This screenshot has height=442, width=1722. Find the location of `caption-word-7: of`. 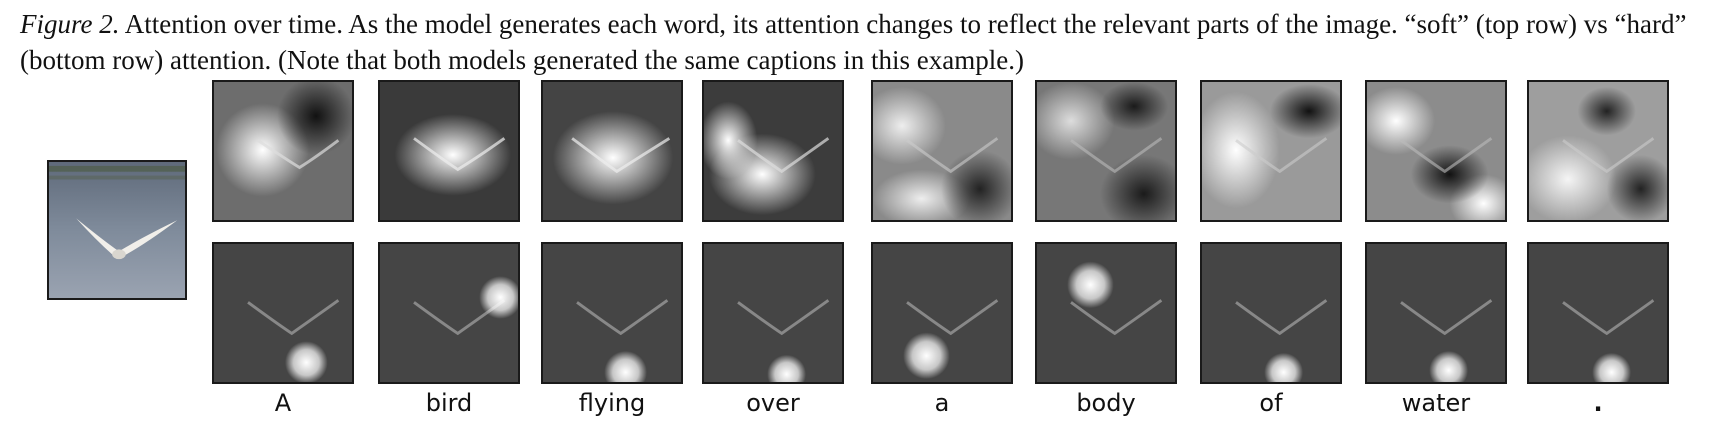

caption-word-7: of is located at coordinates (1271, 403).